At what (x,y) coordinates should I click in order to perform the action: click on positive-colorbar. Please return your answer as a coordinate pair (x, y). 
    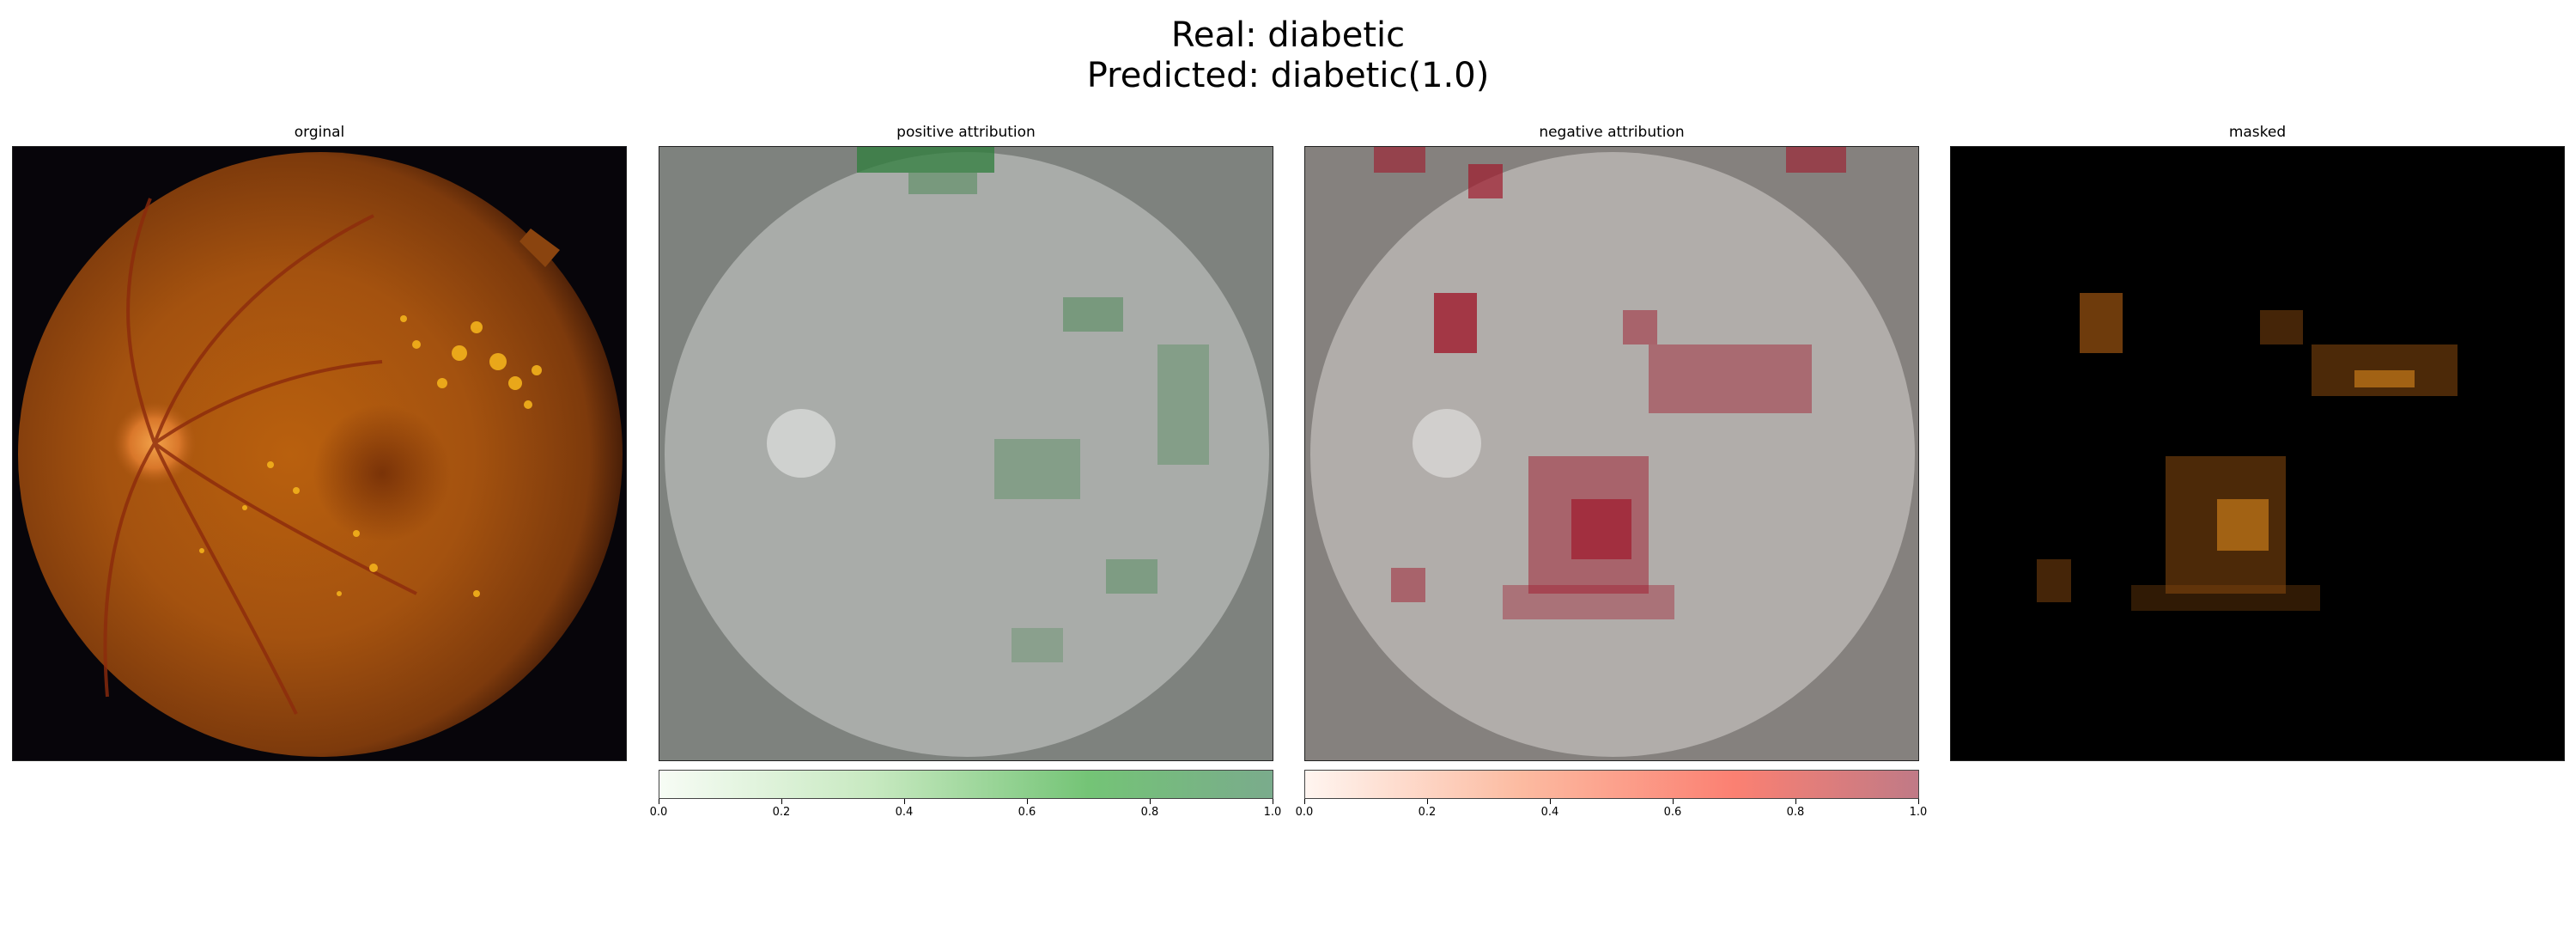
    Looking at the image, I should click on (966, 784).